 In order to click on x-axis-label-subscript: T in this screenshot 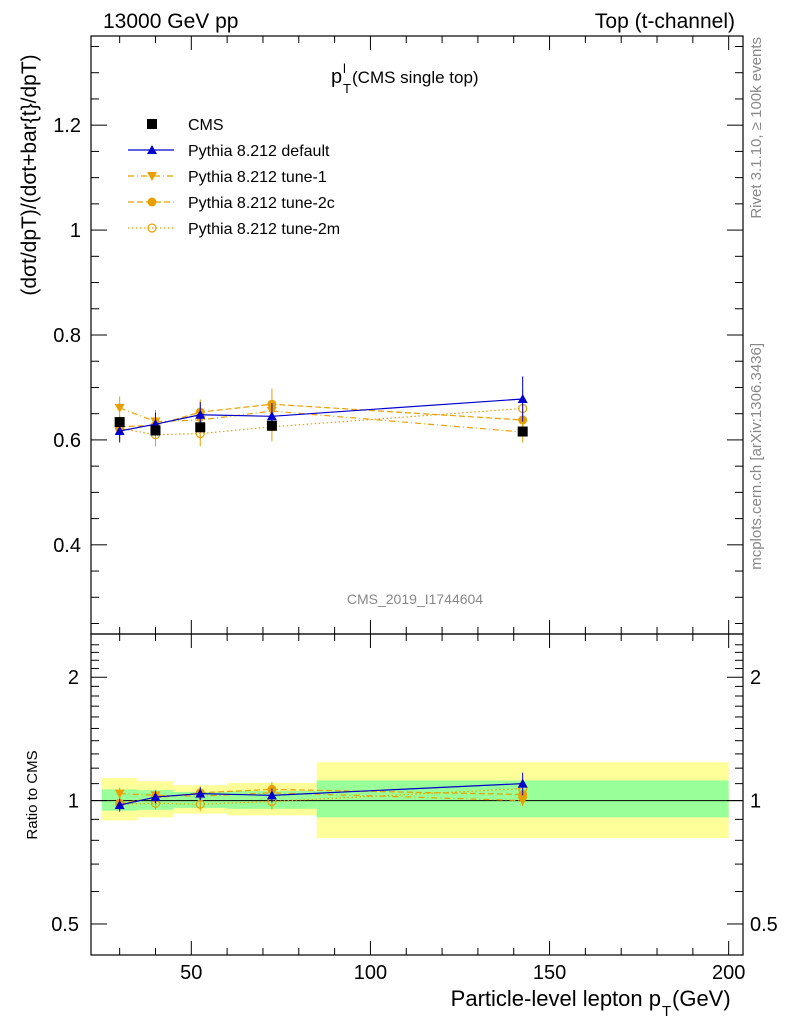, I will do `click(666, 1011)`.